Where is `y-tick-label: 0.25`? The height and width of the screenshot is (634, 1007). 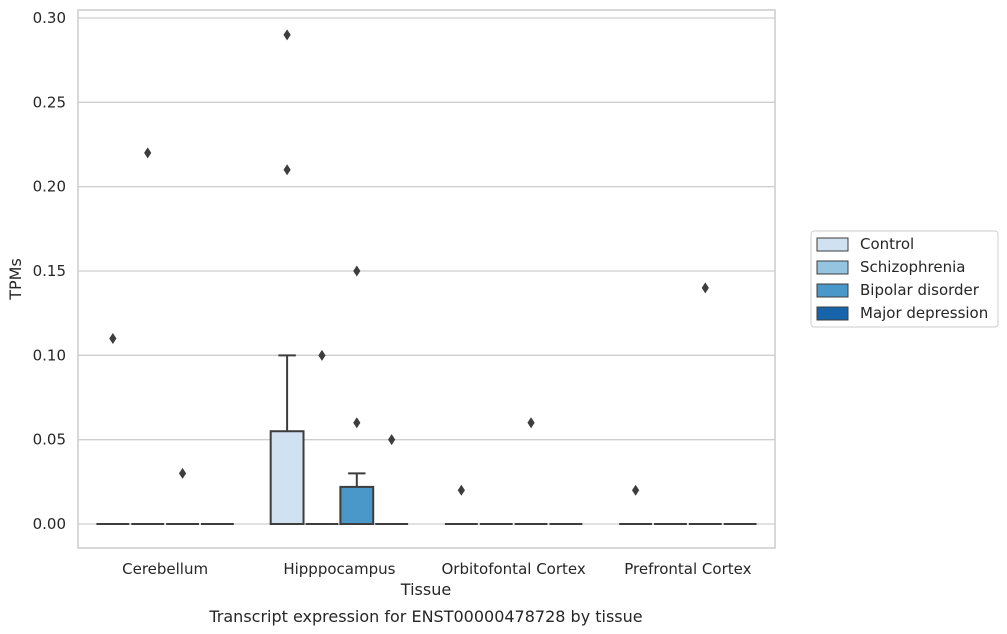 y-tick-label: 0.25 is located at coordinates (49, 102).